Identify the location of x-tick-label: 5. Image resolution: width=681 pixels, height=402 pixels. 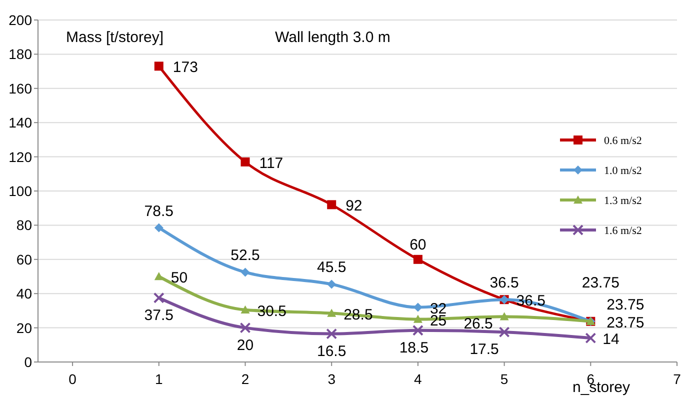
(504, 379).